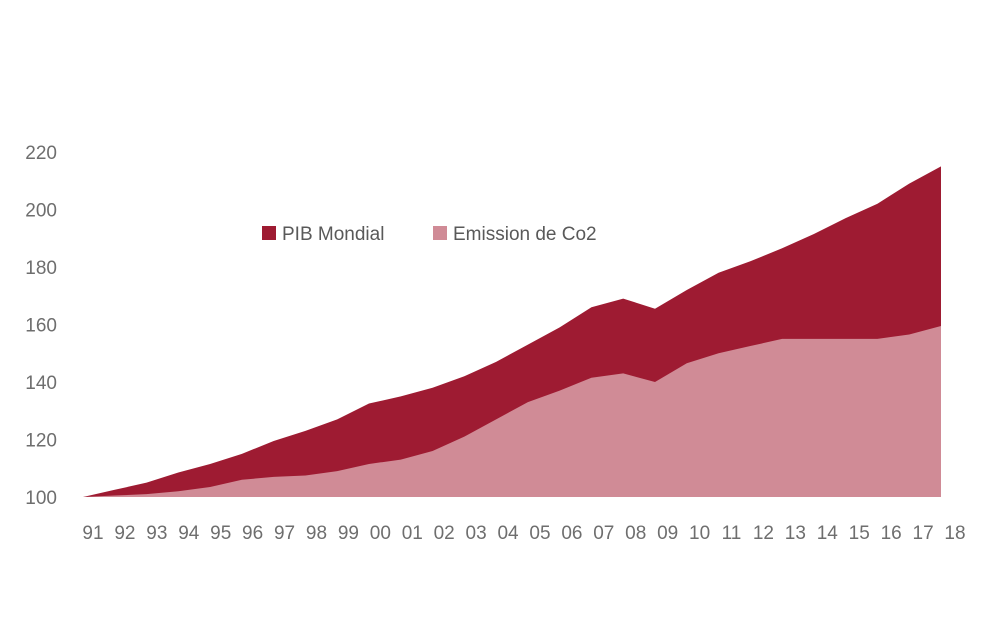  What do you see at coordinates (923, 533) in the screenshot?
I see `x-tick-label: 17` at bounding box center [923, 533].